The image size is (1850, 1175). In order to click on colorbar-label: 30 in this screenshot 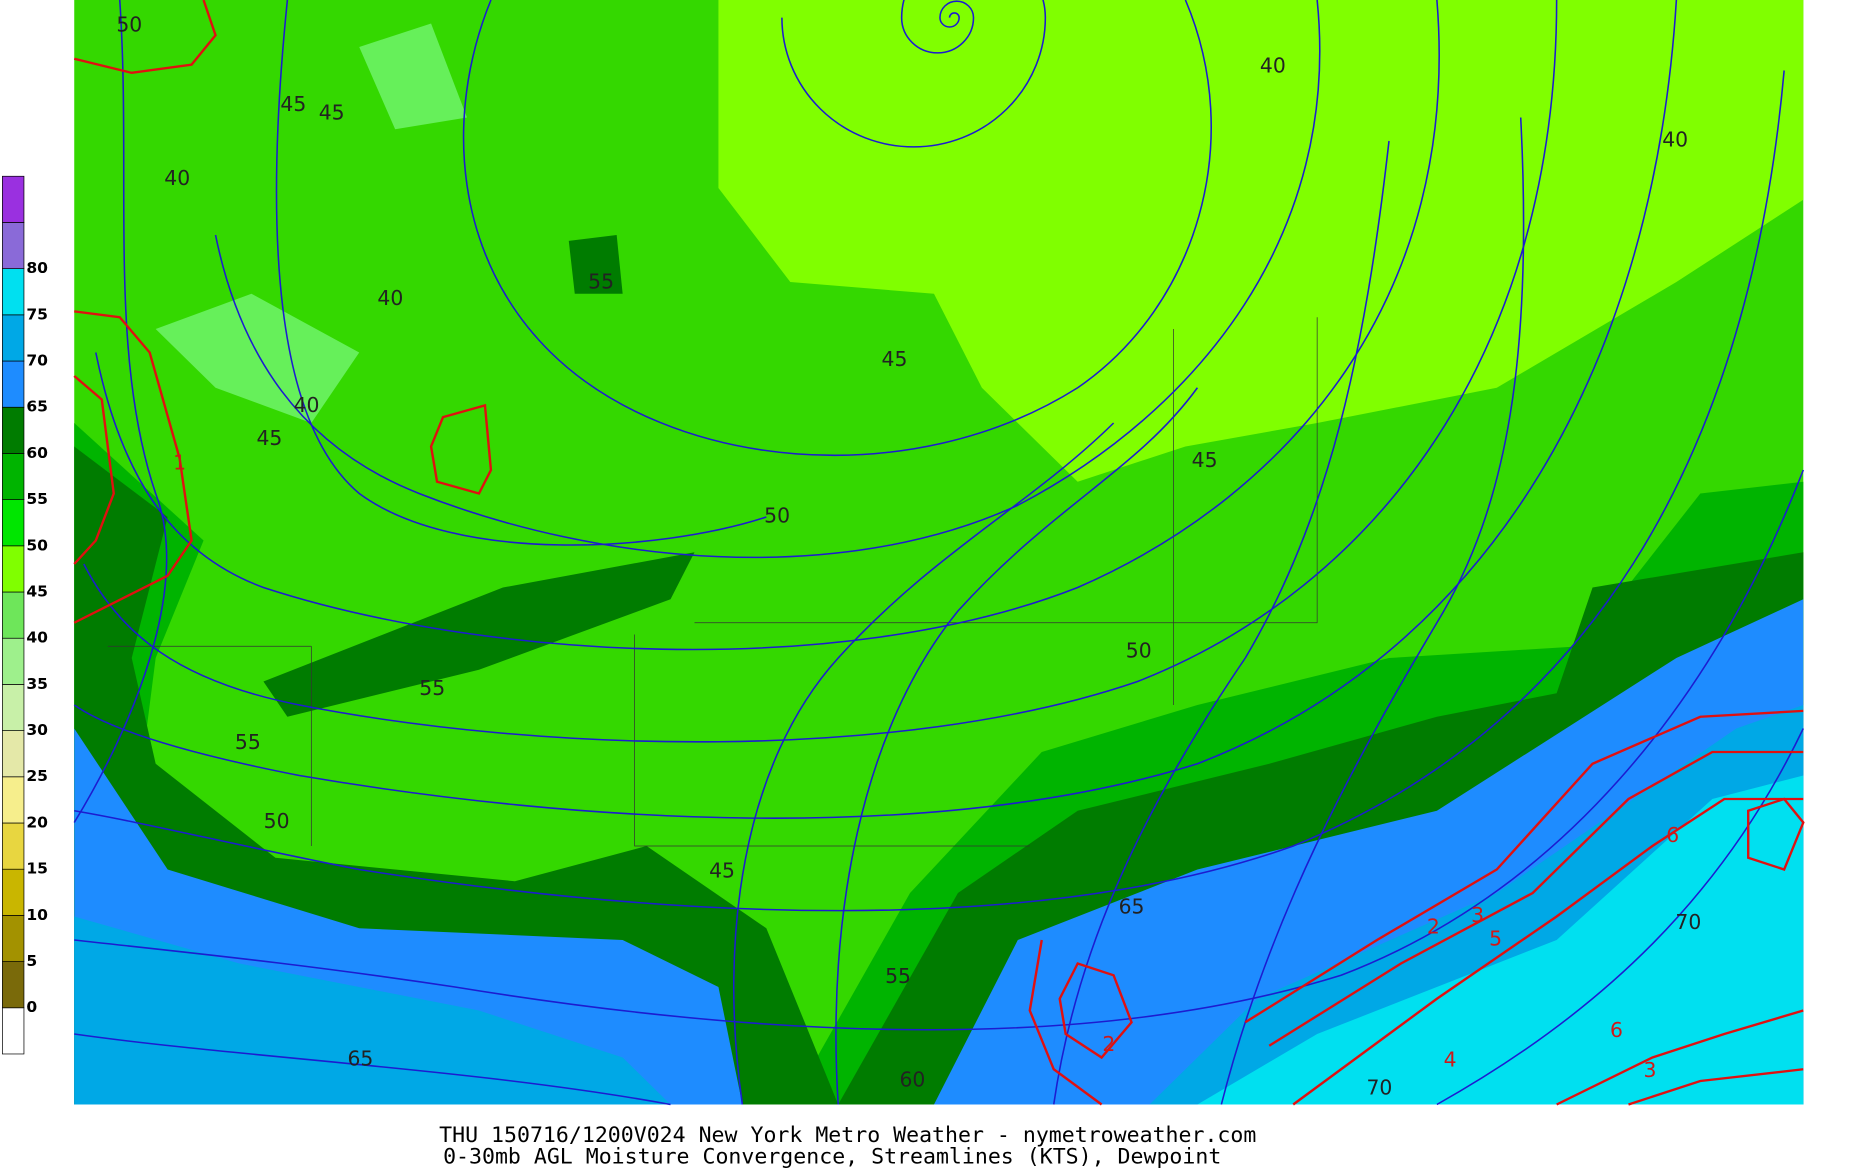, I will do `click(37, 730)`.